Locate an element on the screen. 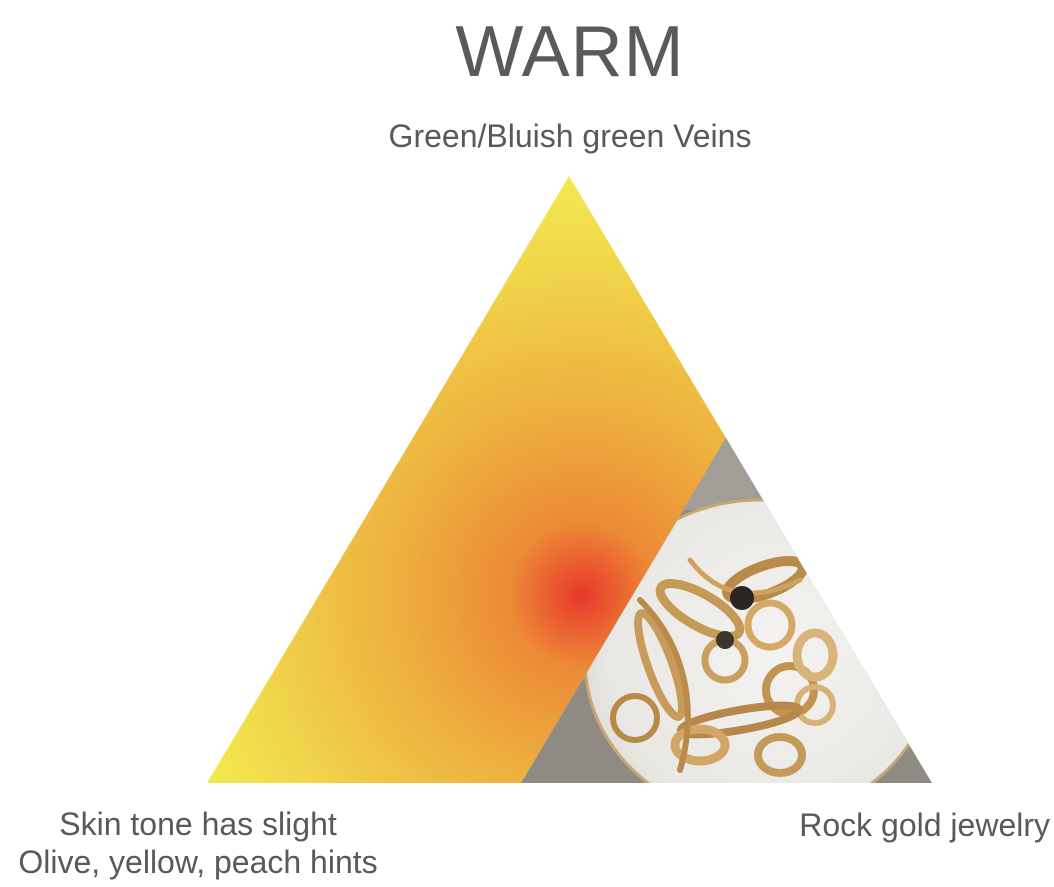 This screenshot has width=1054, height=887. diagram-title: WARM is located at coordinates (570, 52).